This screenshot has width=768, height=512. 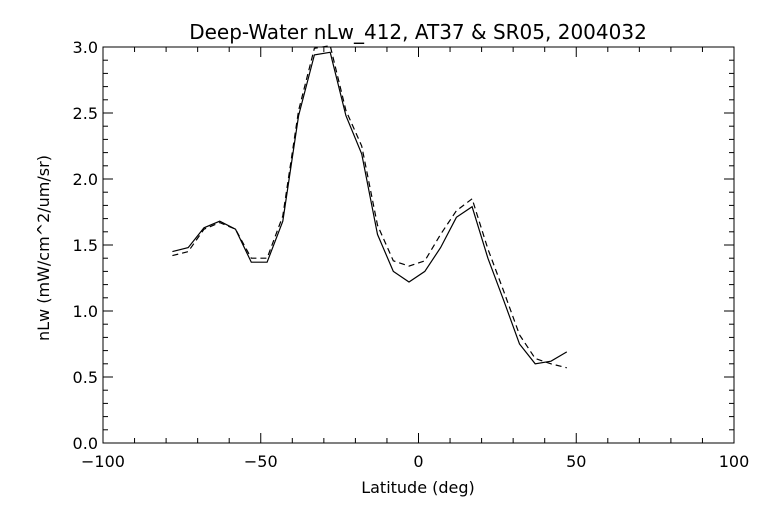 What do you see at coordinates (85, 113) in the screenshot?
I see `y-tick-label: 2.5` at bounding box center [85, 113].